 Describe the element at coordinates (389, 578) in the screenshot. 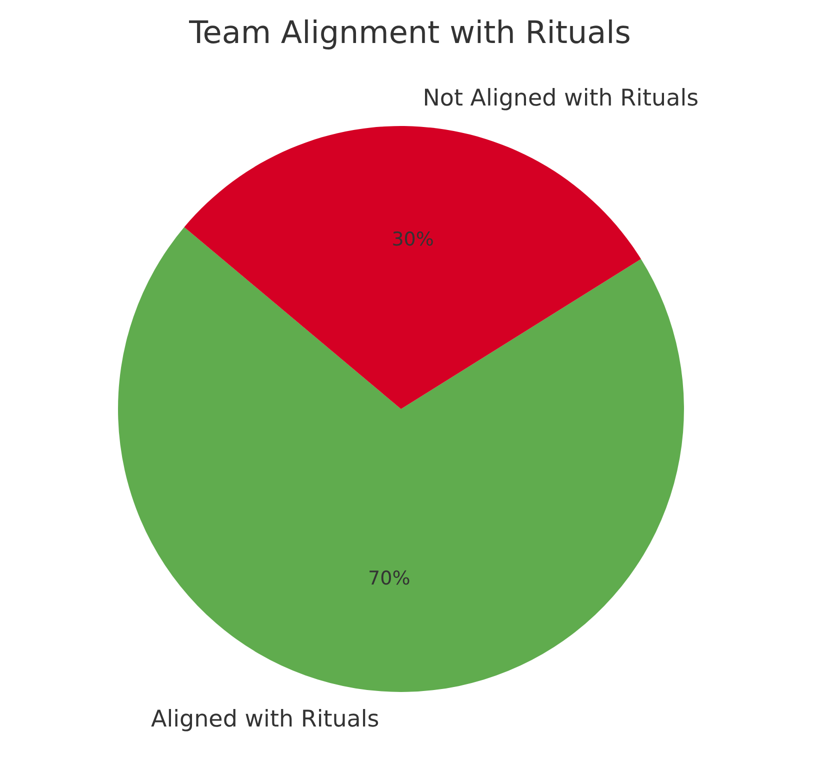

I see `data-label: 70%` at that location.